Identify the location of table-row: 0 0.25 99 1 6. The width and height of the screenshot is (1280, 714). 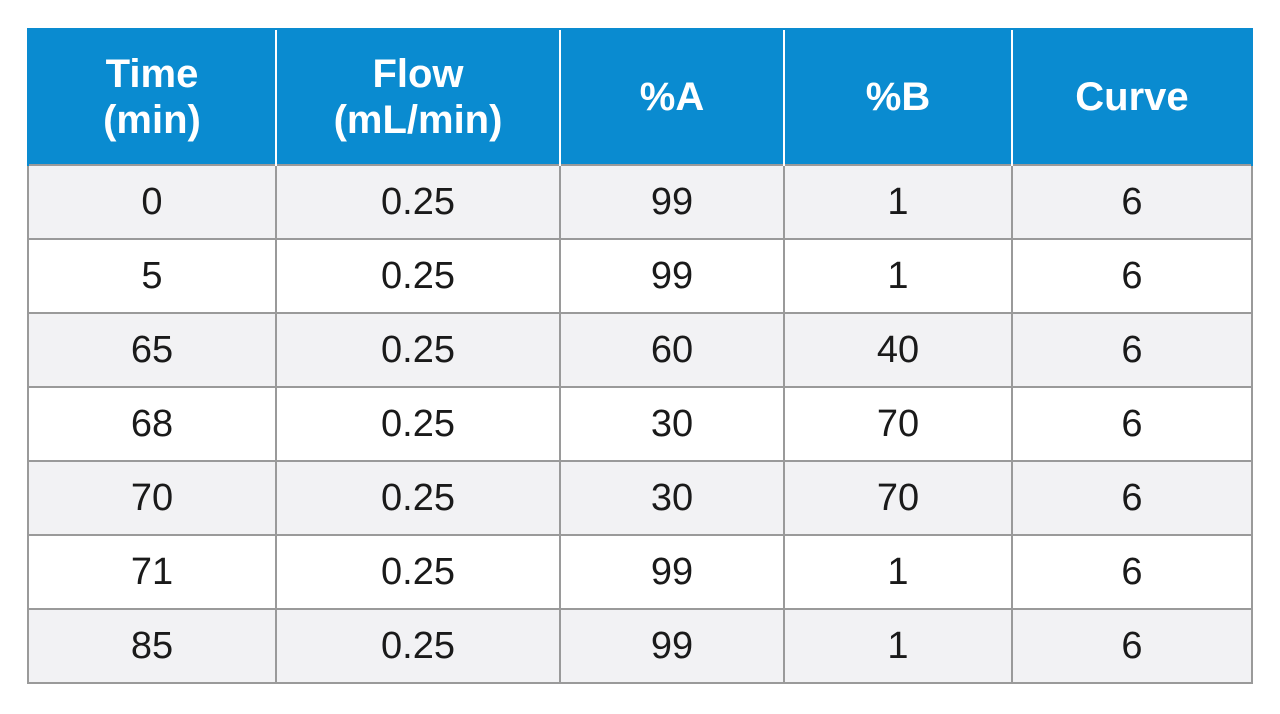
(640, 202).